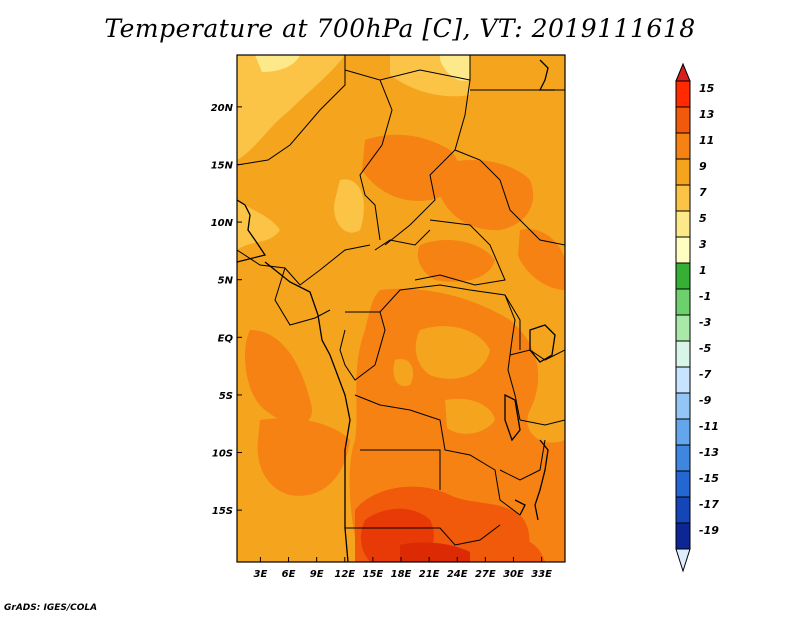 The height and width of the screenshot is (618, 800). I want to click on legend-label: -17, so click(709, 504).